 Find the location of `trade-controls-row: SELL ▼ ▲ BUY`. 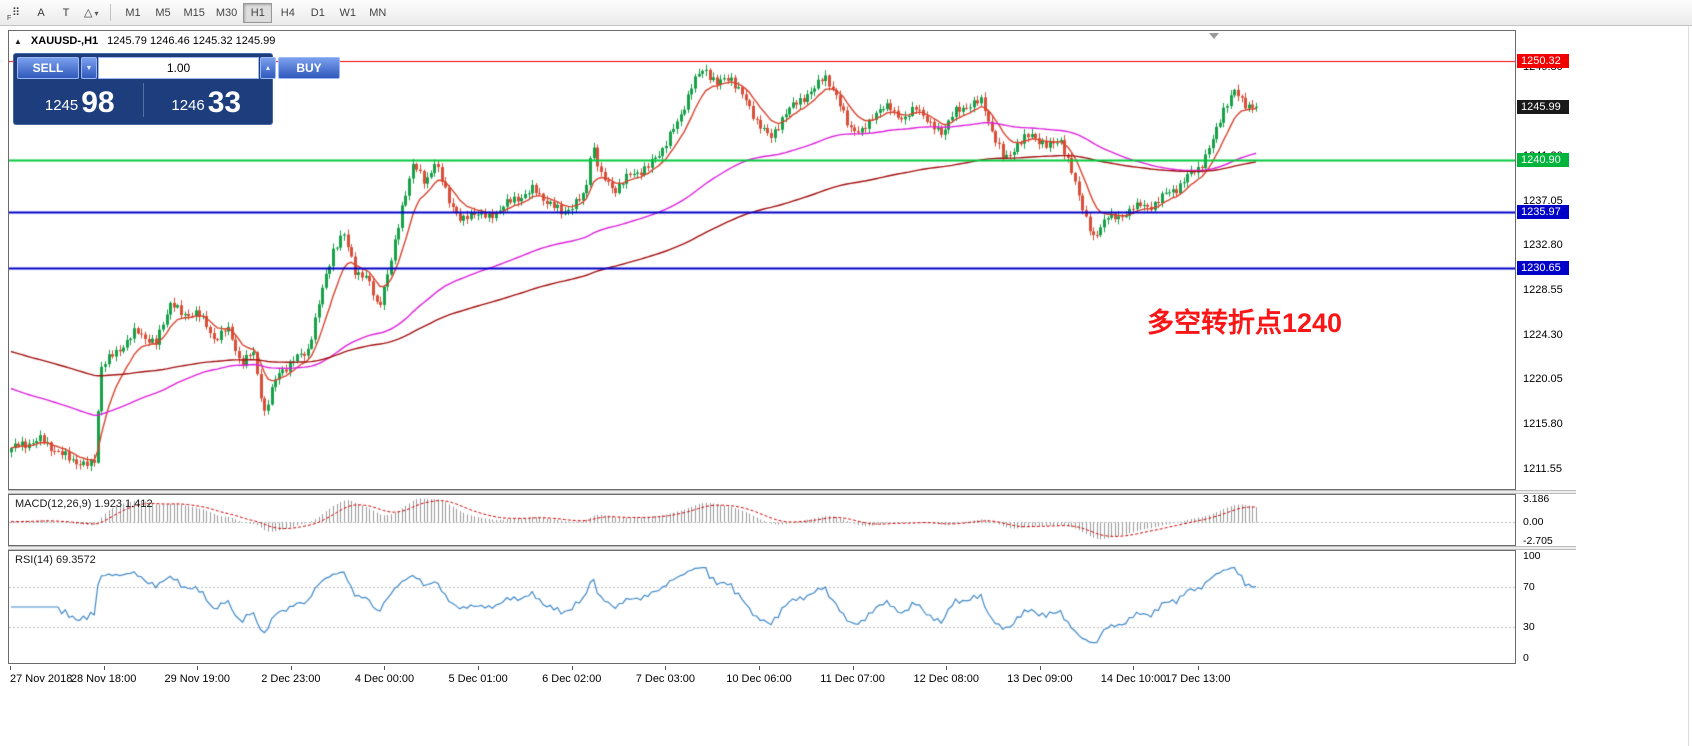

trade-controls-row: SELL ▼ ▲ BUY is located at coordinates (178, 68).